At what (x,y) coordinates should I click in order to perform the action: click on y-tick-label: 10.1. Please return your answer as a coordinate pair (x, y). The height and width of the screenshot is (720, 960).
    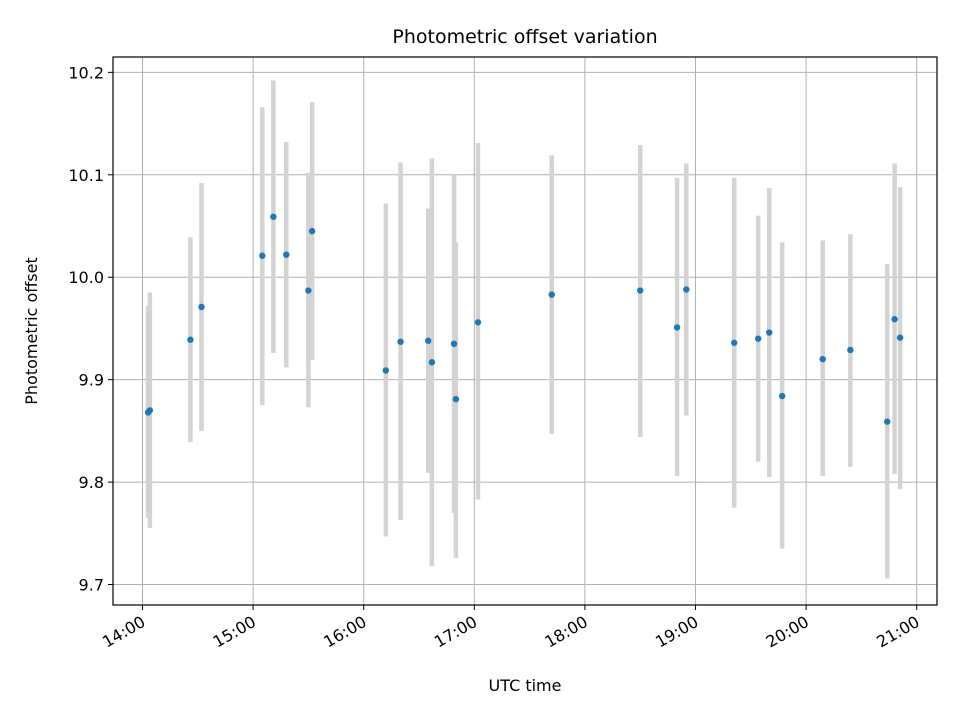
    Looking at the image, I should click on (86, 175).